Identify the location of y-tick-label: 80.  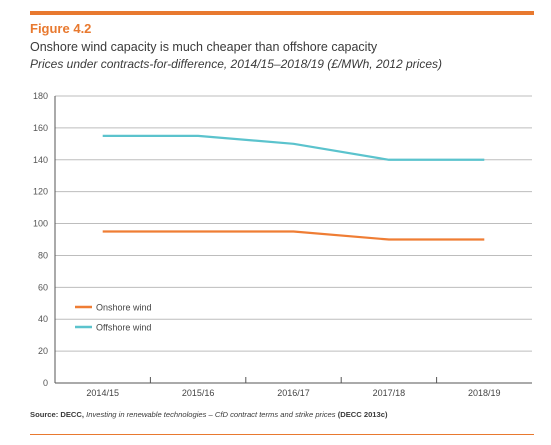
(43, 255).